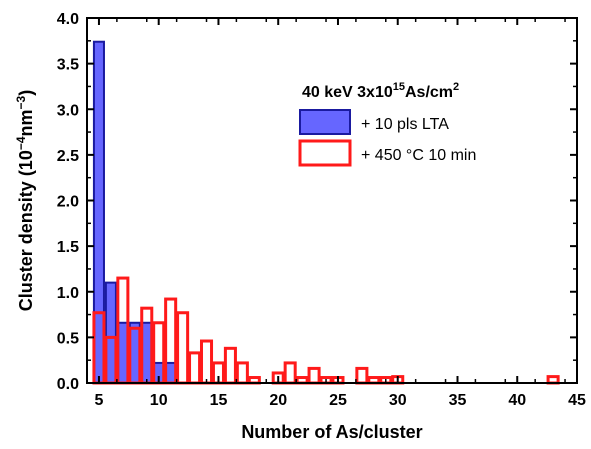 The image size is (591, 449). Describe the element at coordinates (68, 110) in the screenshot. I see `y-tick-label: 3.0` at that location.